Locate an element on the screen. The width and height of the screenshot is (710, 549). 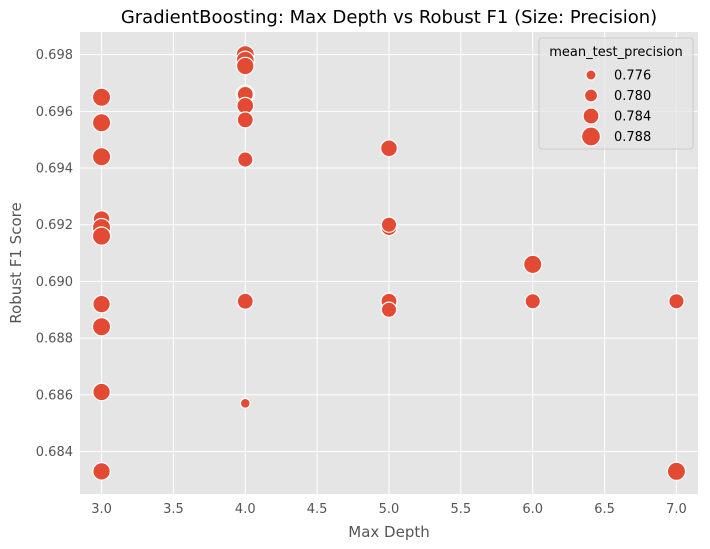
x-tick-label: 7.0 is located at coordinates (676, 509).